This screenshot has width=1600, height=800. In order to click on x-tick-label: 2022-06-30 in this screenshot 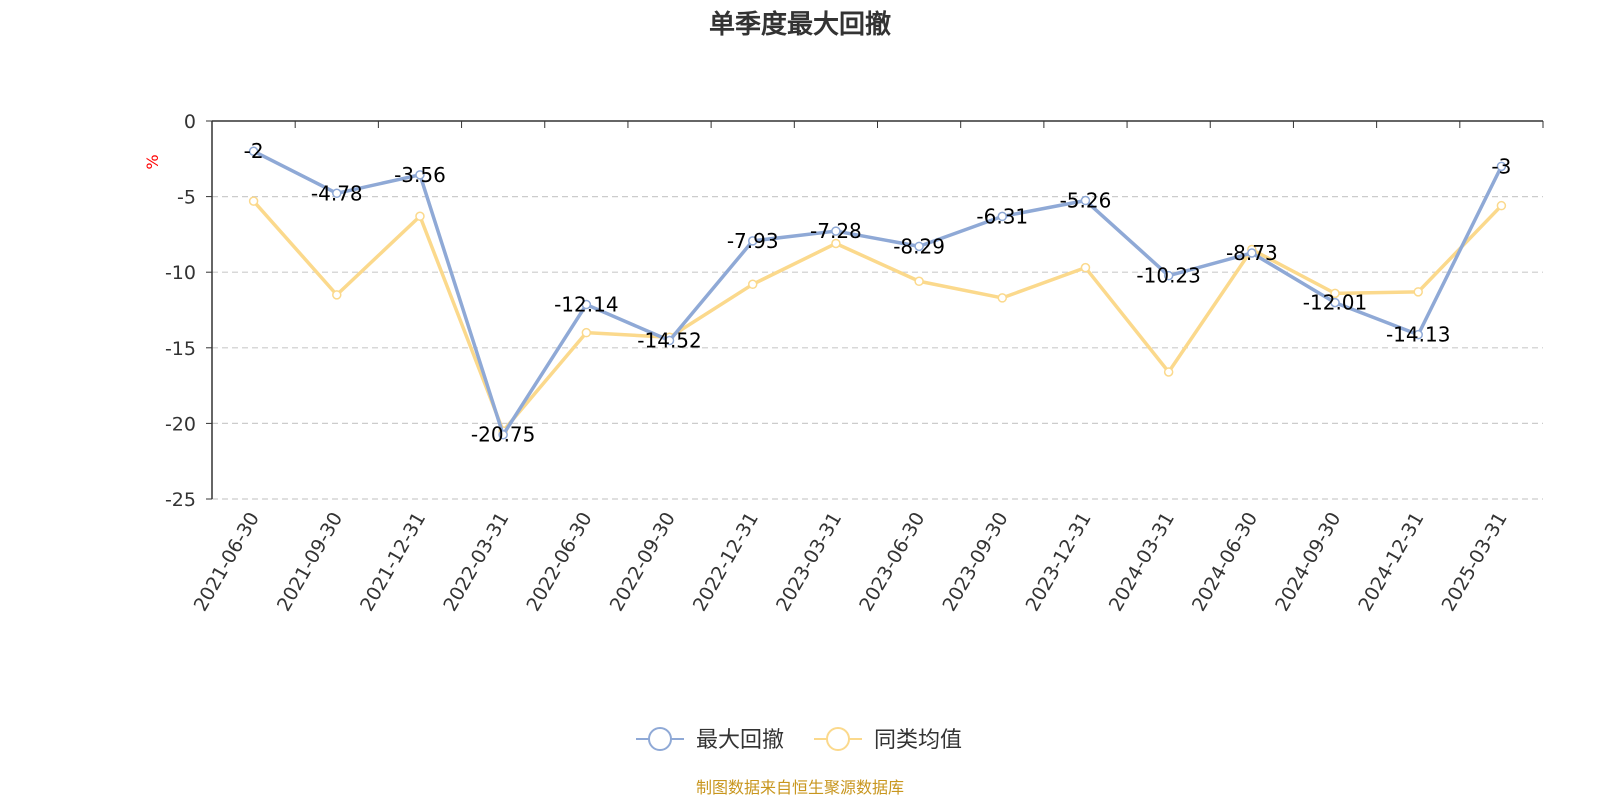, I will do `click(559, 562)`.